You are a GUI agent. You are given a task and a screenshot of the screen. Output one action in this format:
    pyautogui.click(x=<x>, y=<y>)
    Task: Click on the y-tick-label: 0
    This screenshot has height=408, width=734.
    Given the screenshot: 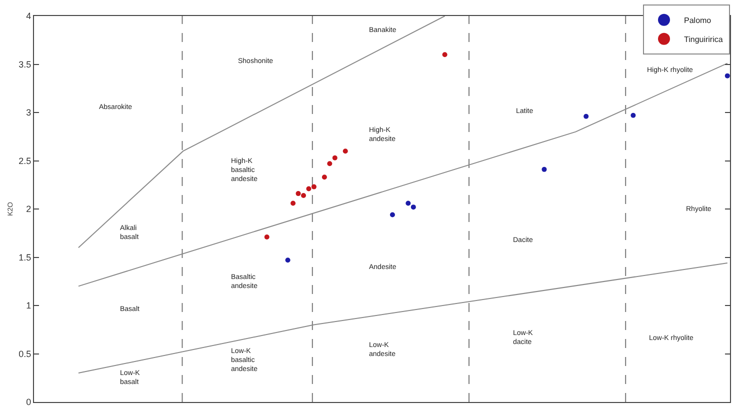 What is the action you would take?
    pyautogui.click(x=29, y=402)
    